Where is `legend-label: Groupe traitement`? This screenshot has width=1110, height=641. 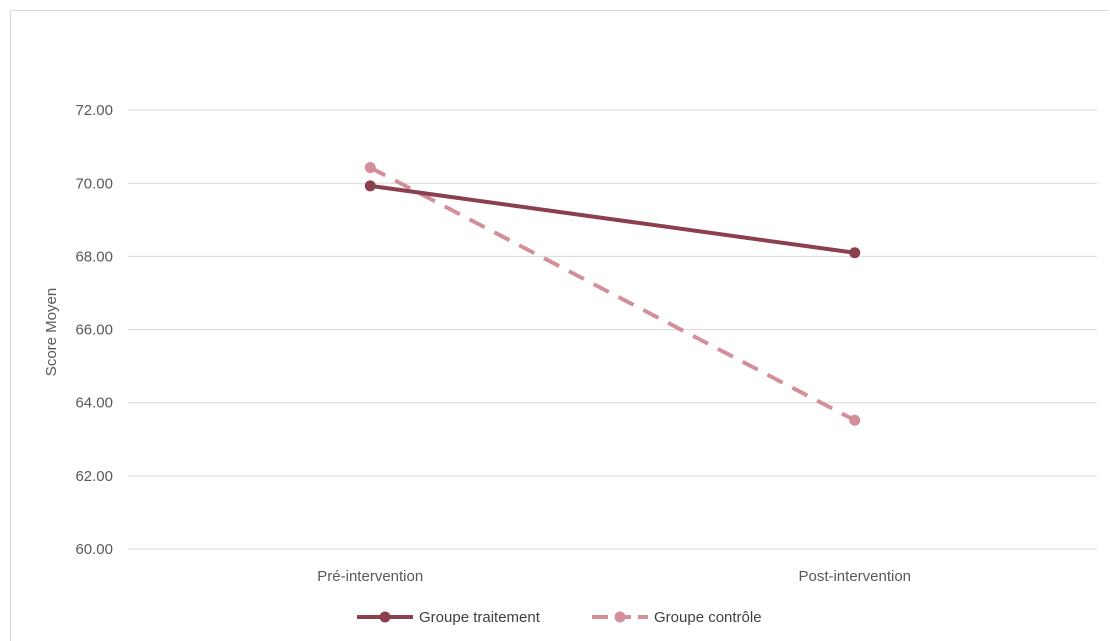 legend-label: Groupe traitement is located at coordinates (480, 617).